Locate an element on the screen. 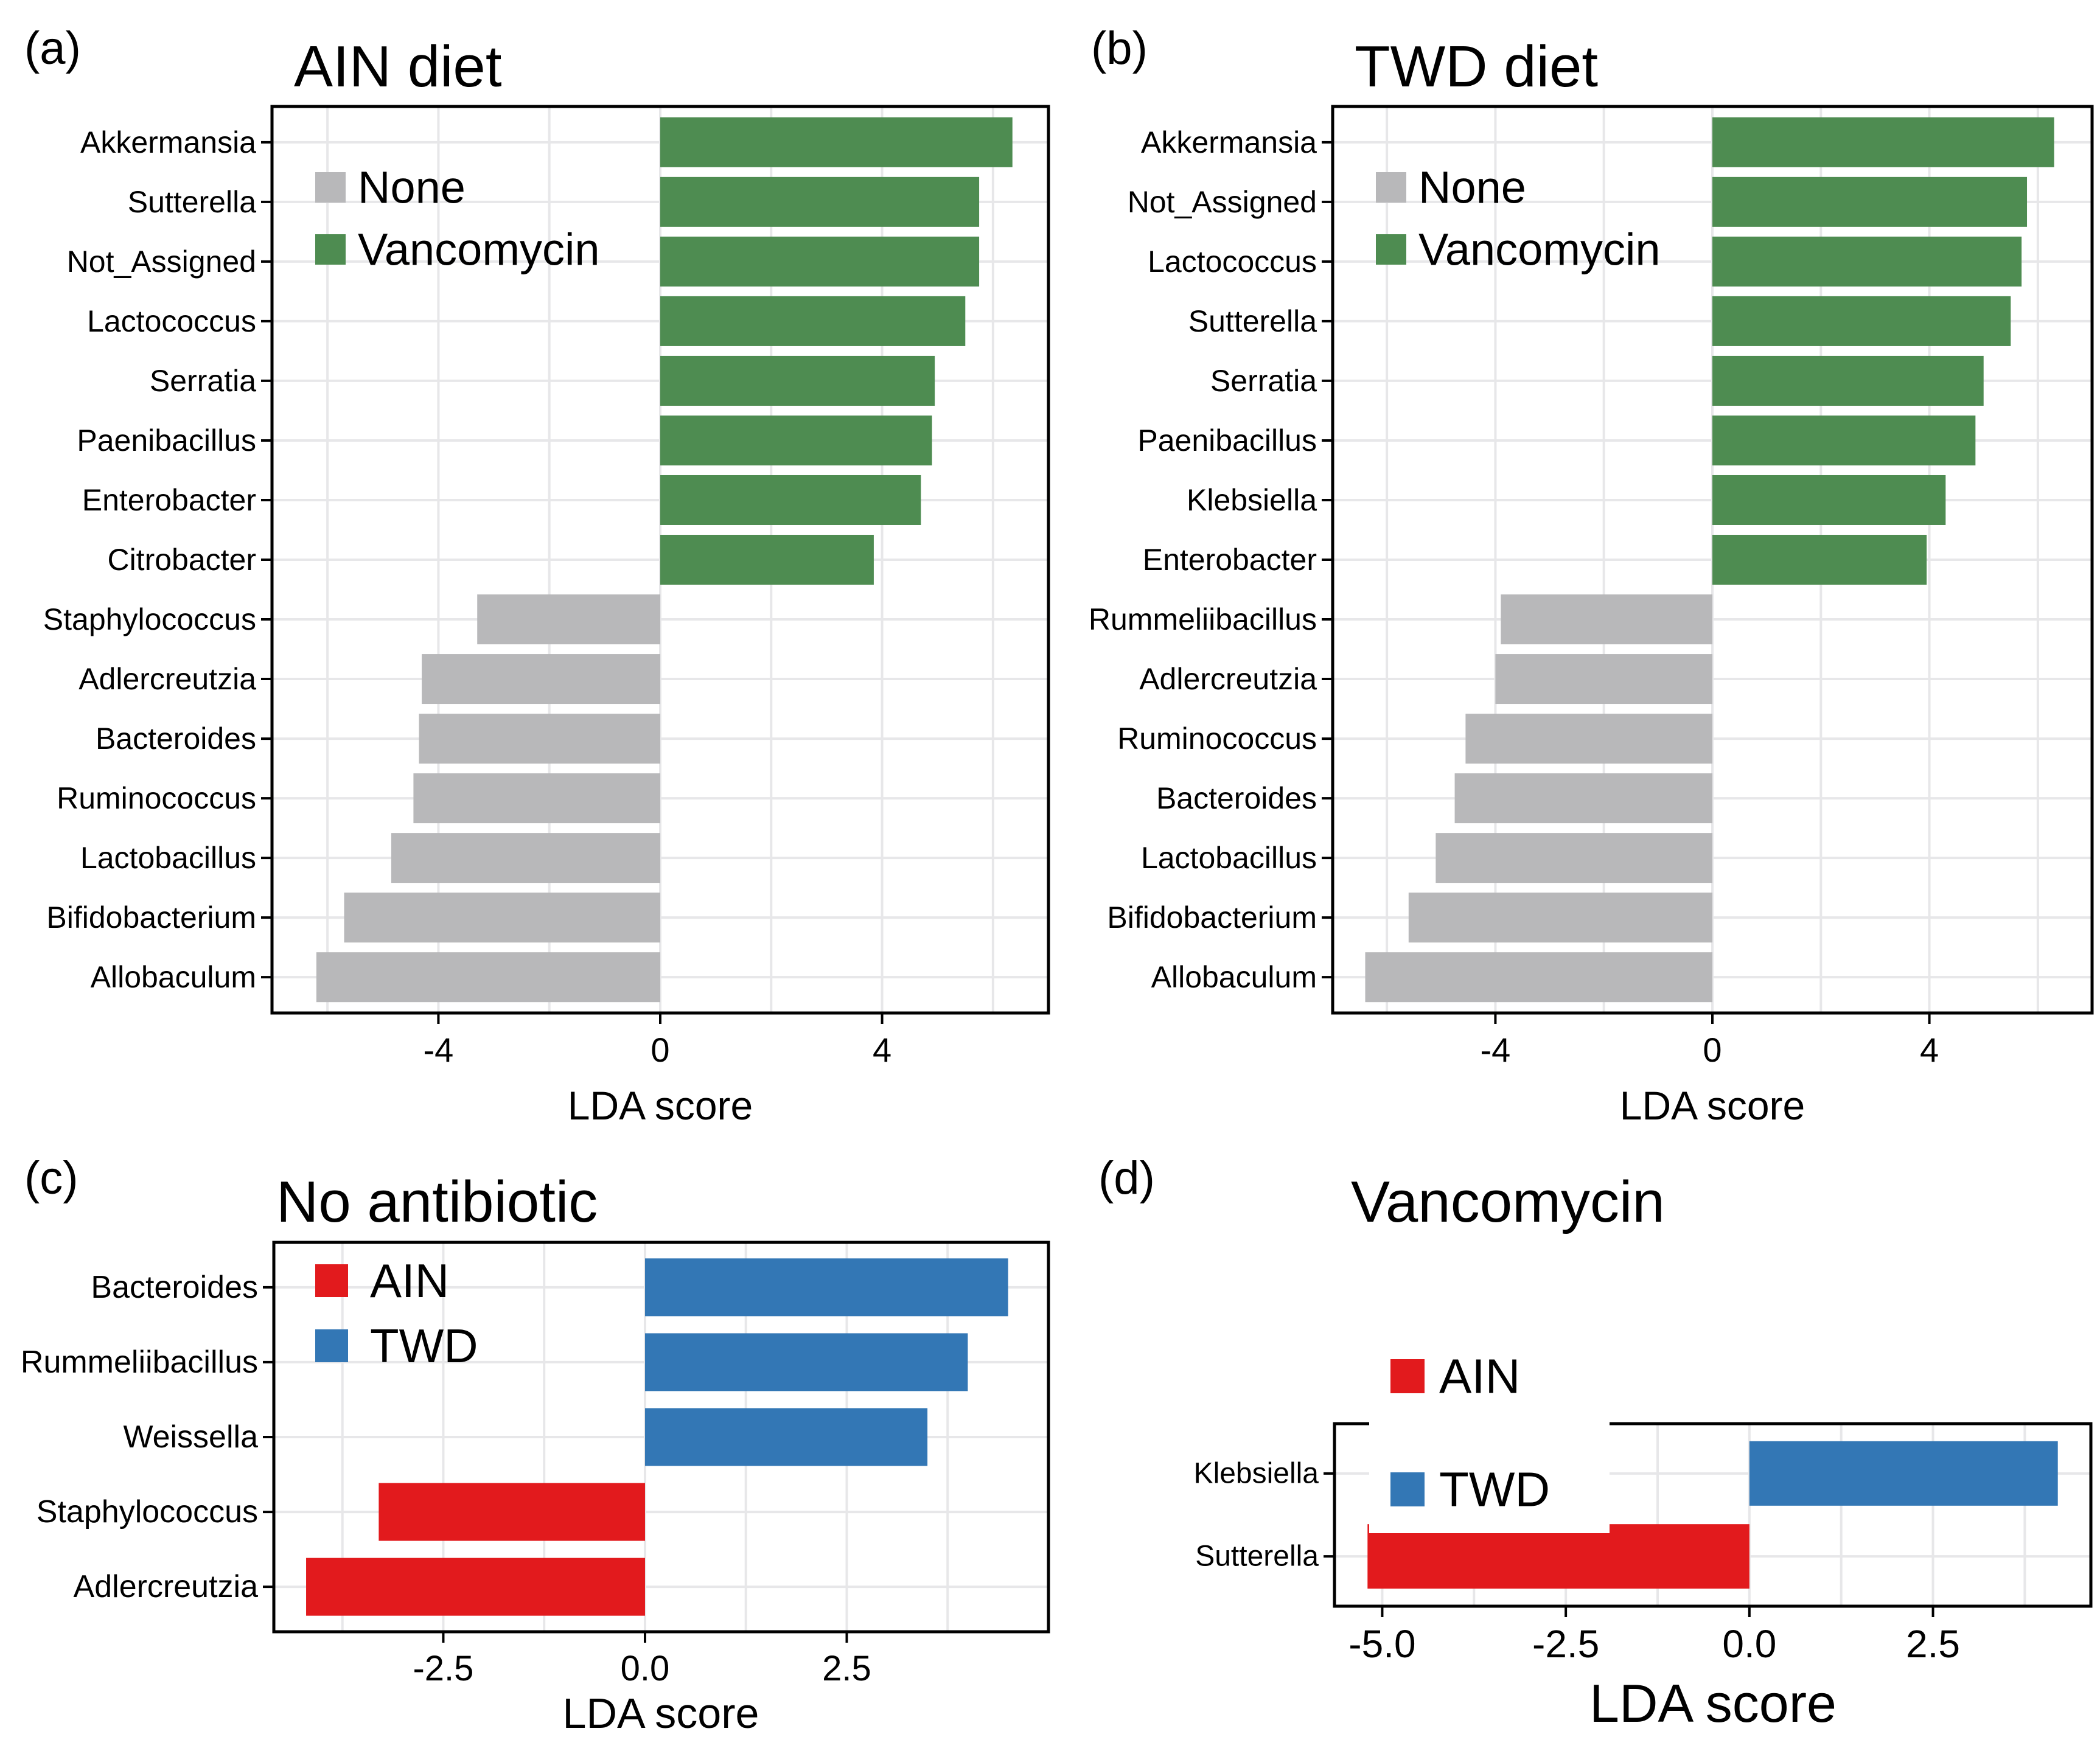  panel-title: AIN diet is located at coordinates (398, 66).